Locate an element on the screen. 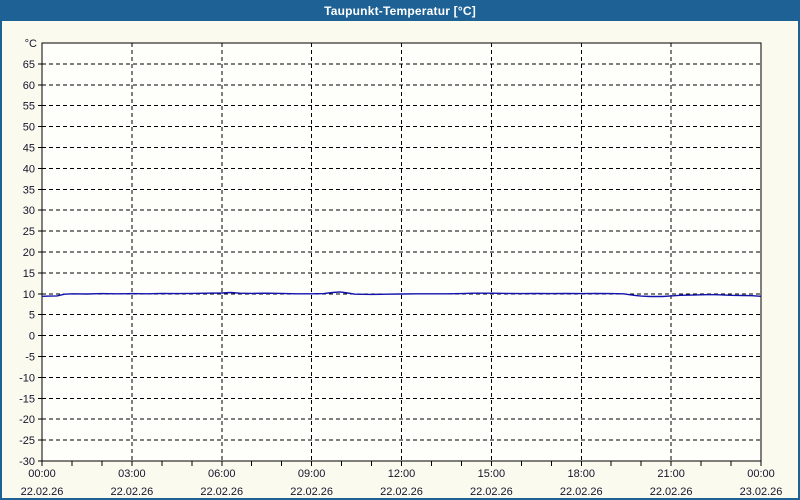 The image size is (800, 500). y-tick-label: 20 is located at coordinates (29, 253).